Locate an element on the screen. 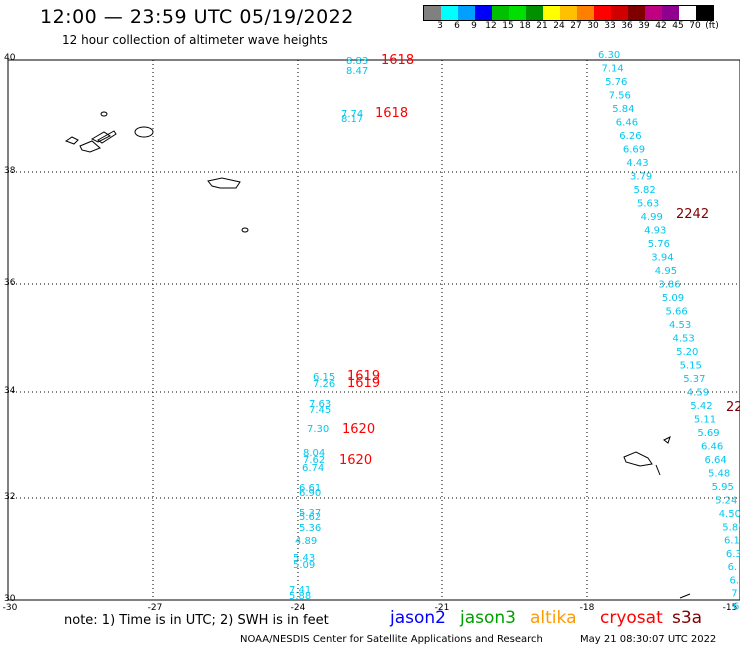  color-scale-bar is located at coordinates (568, 13).